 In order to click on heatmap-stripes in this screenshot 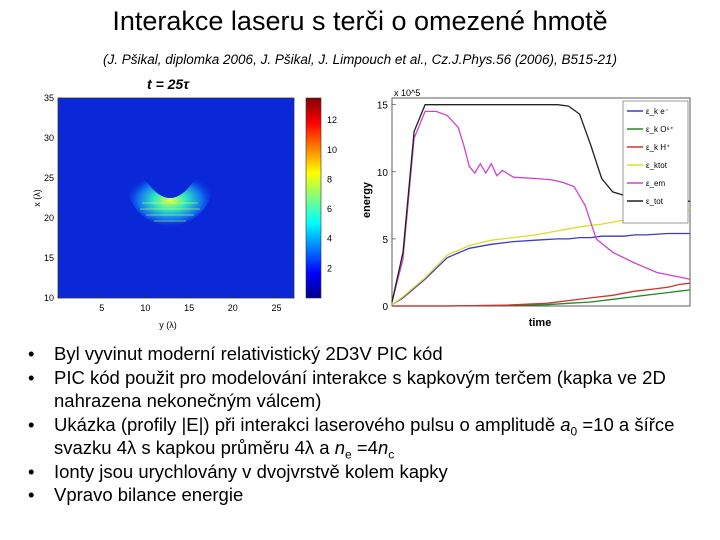, I will do `click(170, 212)`.